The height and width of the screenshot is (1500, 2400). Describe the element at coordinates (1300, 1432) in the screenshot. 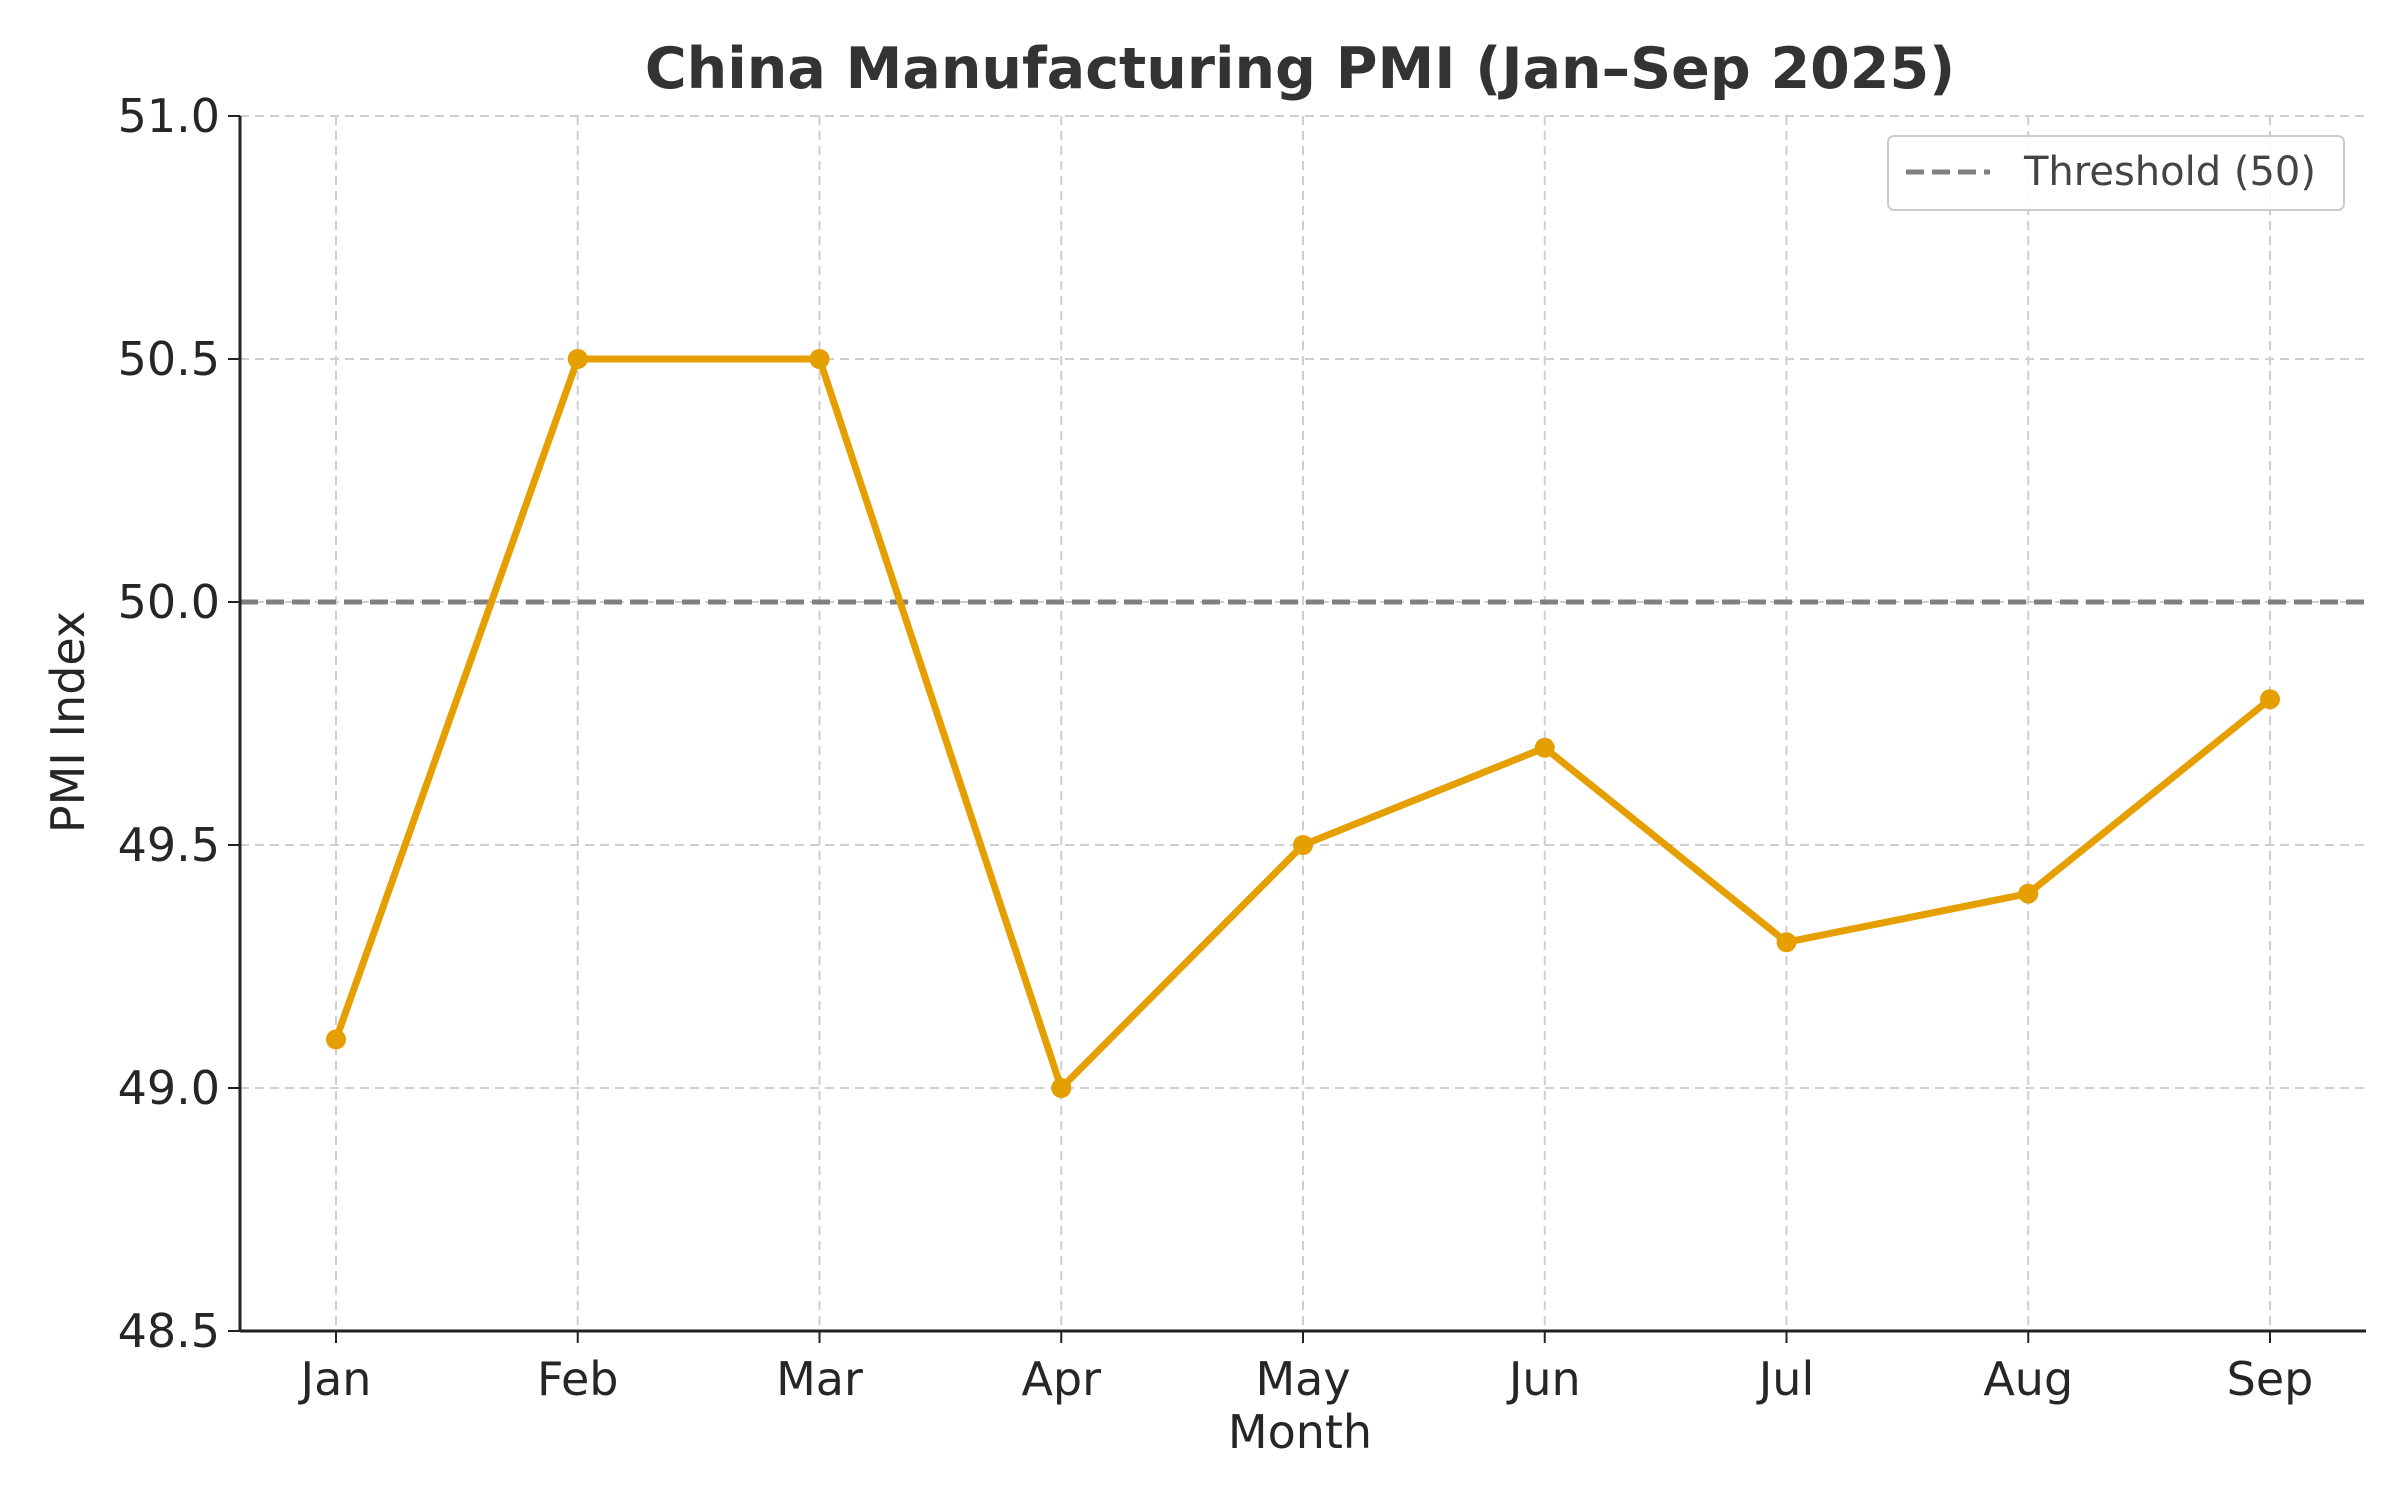

I see `x-axis-label: Month` at that location.